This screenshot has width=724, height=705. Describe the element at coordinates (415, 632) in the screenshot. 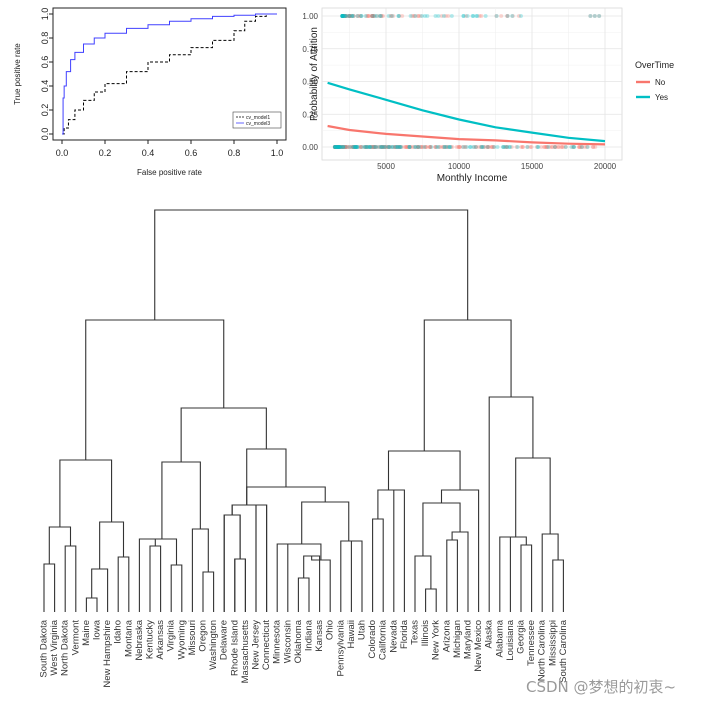

I see `dendrogram-leaf-label: Texas` at that location.